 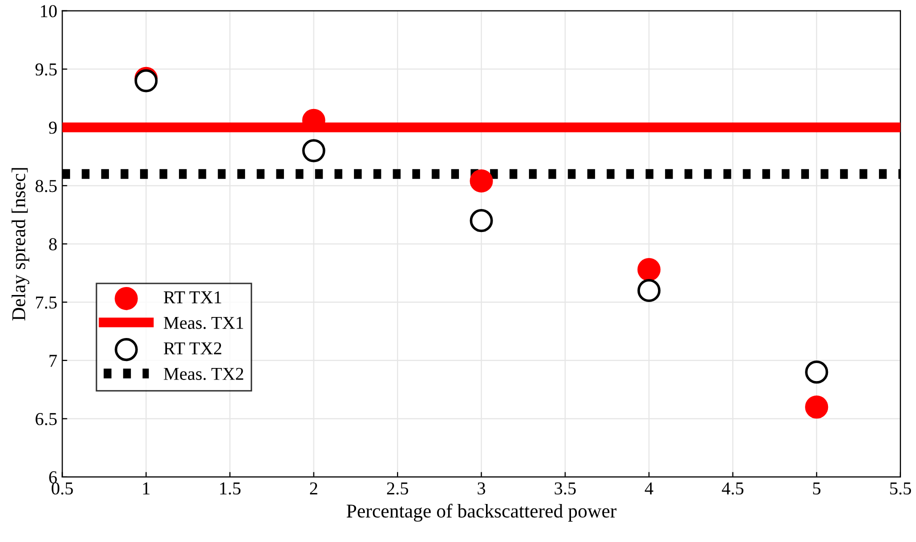 I want to click on legend-label: RT TX1, so click(x=193, y=297).